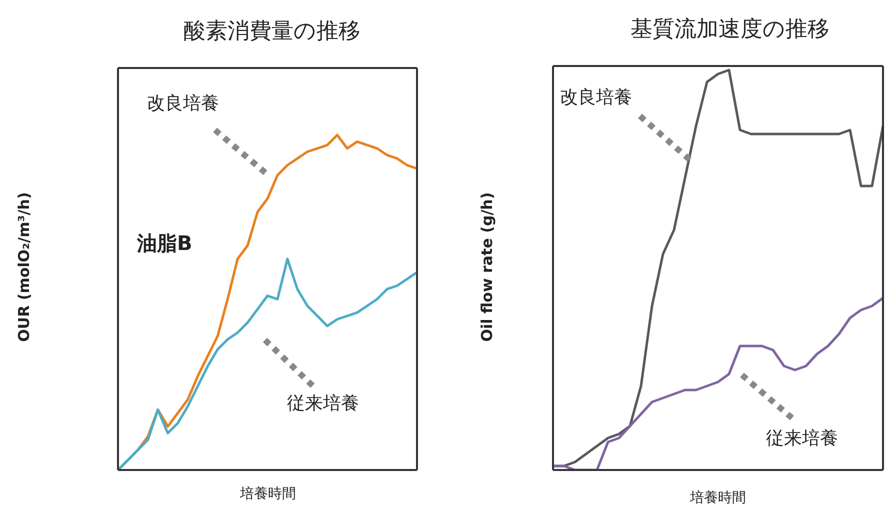 The image size is (887, 508). Describe the element at coordinates (164, 243) in the screenshot. I see `annotation: 油脂B` at that location.